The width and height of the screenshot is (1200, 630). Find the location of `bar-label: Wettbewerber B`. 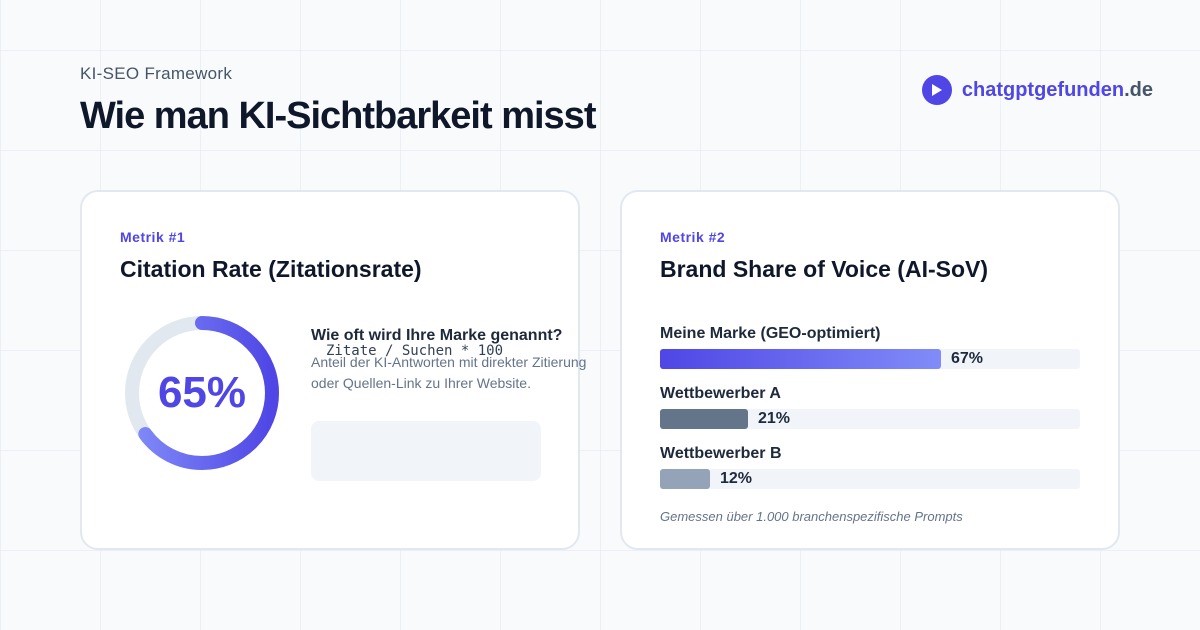

bar-label: Wettbewerber B is located at coordinates (721, 453).